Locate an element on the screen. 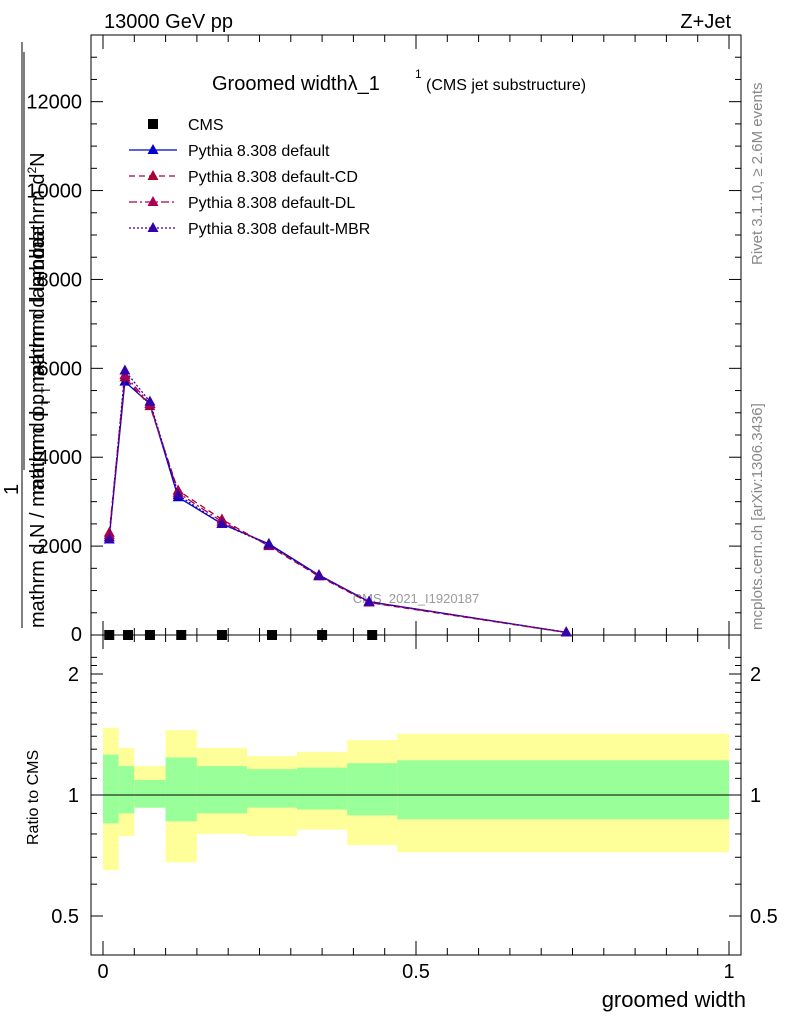 Image resolution: width=786 pixels, height=1024 pixels. legend-label: Pythia 8.308 default-DL is located at coordinates (271, 203).